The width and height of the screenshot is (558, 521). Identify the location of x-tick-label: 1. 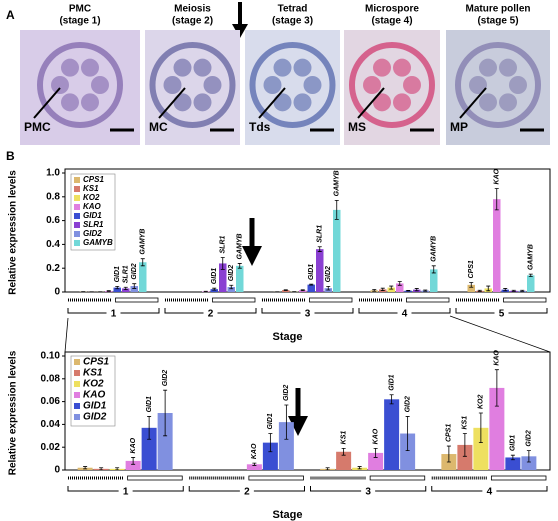
(126, 492).